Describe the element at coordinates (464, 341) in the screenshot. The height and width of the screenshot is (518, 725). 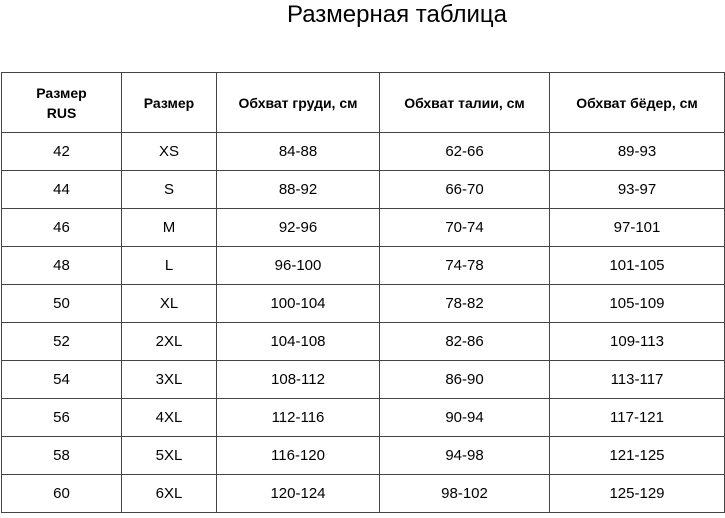
I see `cell-waist: 82-86` at that location.